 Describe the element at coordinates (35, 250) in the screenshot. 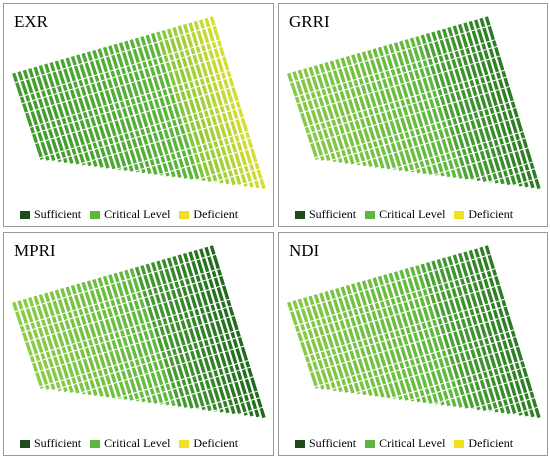

I see `panel-title: MPRI` at that location.